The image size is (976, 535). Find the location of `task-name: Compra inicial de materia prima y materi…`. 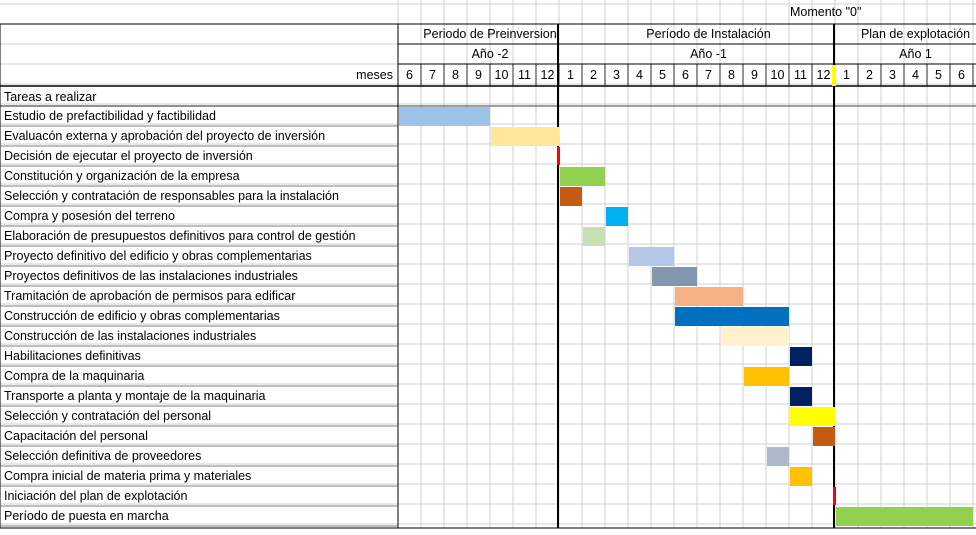

task-name: Compra inicial de materia prima y materi… is located at coordinates (128, 476).